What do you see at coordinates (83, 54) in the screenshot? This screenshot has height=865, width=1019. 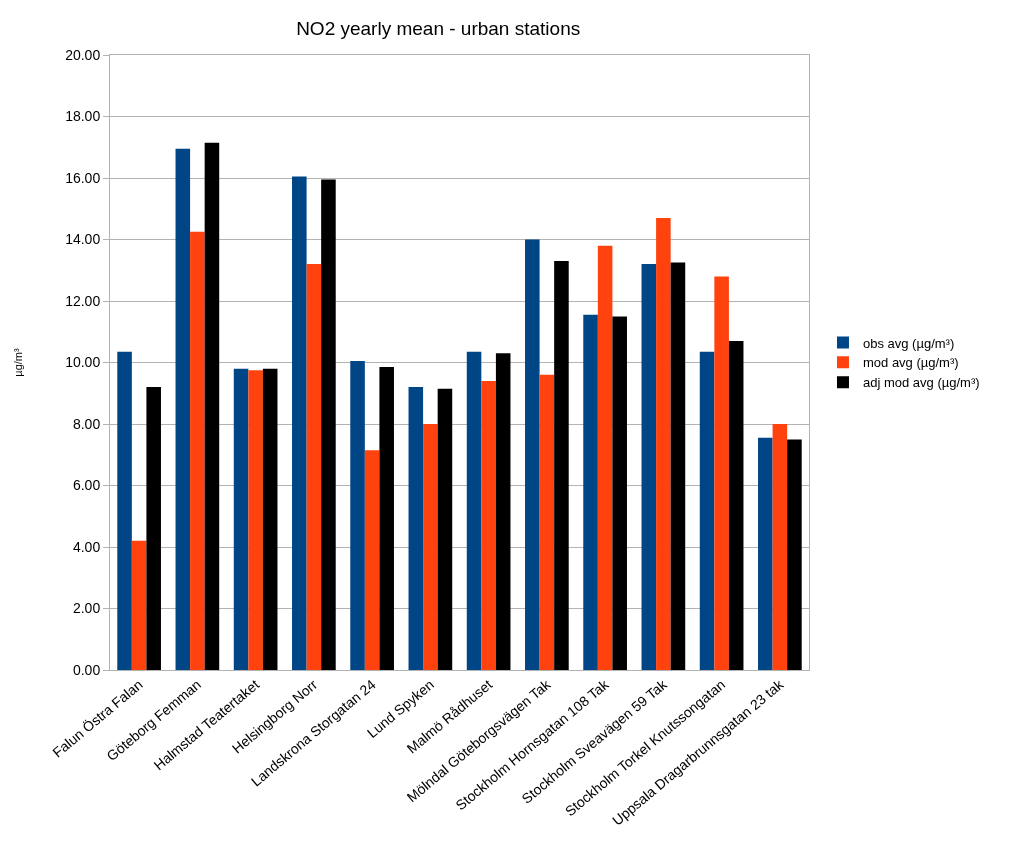 I see `y-tick-label: 20.00` at bounding box center [83, 54].